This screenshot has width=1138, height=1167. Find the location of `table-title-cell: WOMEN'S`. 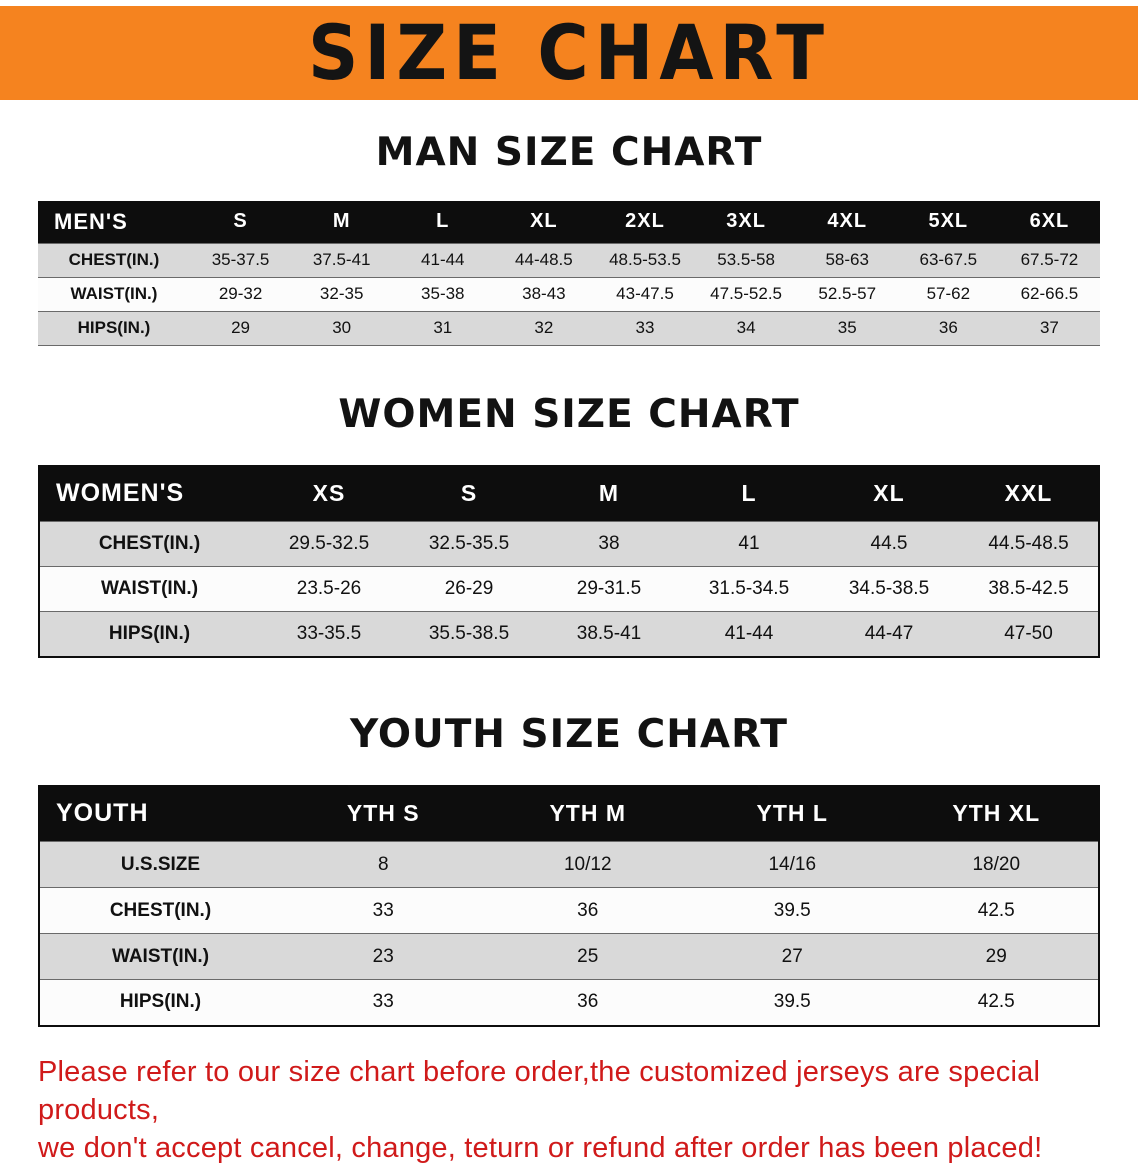

table-title-cell: WOMEN'S is located at coordinates (149, 494).